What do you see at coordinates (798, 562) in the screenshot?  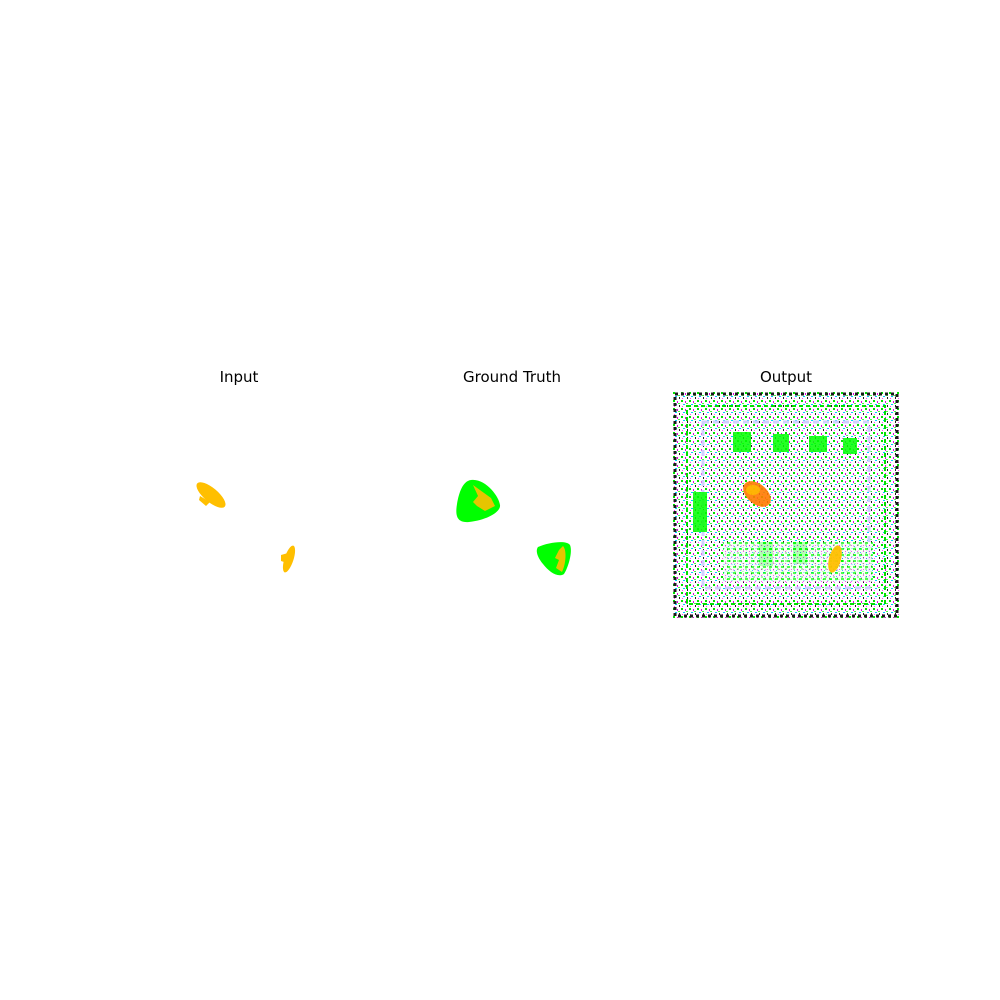 I see `output-lower-texture` at bounding box center [798, 562].